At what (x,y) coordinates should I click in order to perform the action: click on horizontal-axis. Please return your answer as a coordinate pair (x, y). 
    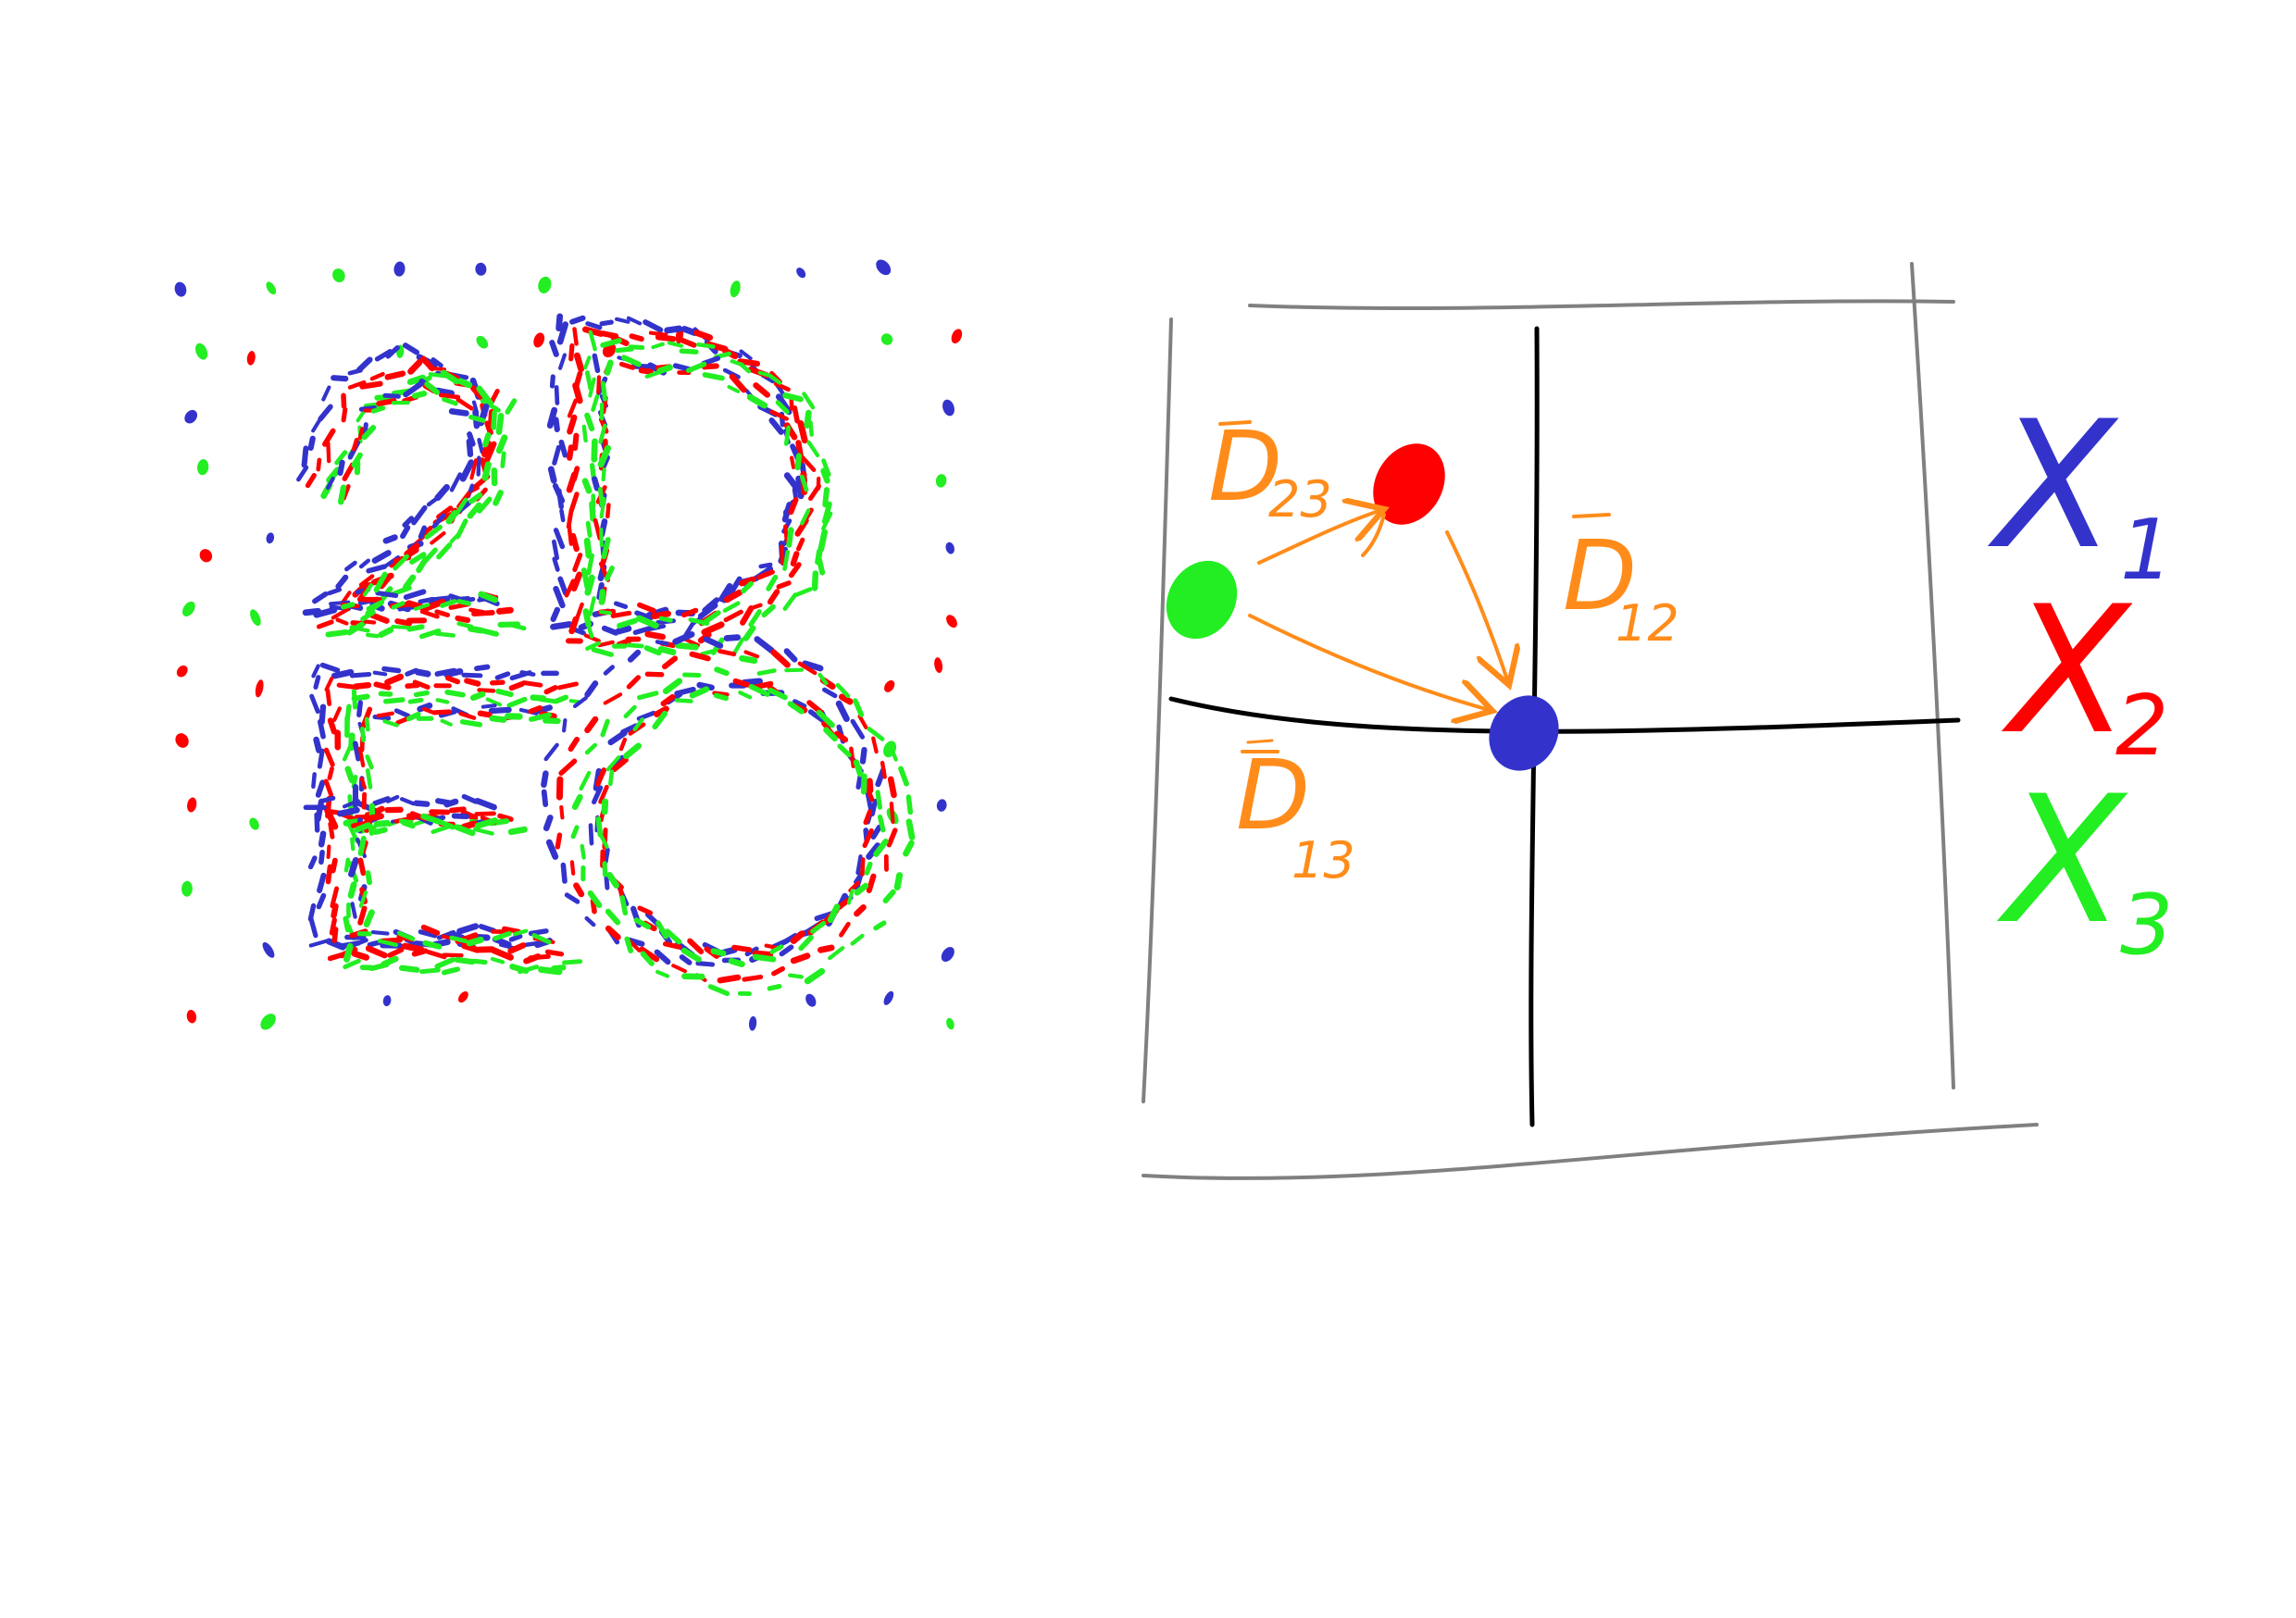
    Looking at the image, I should click on (1564, 715).